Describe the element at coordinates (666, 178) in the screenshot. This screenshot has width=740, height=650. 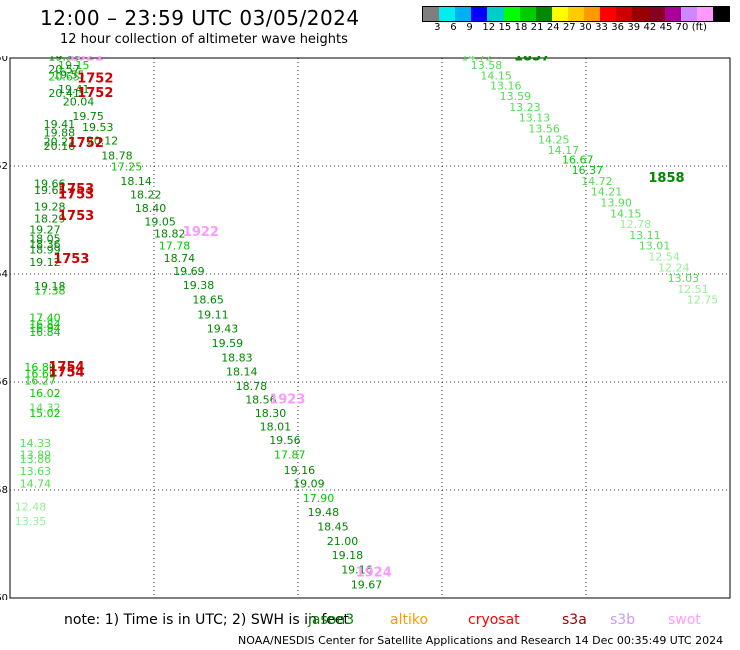
I see `pass-time-label: 1858` at that location.